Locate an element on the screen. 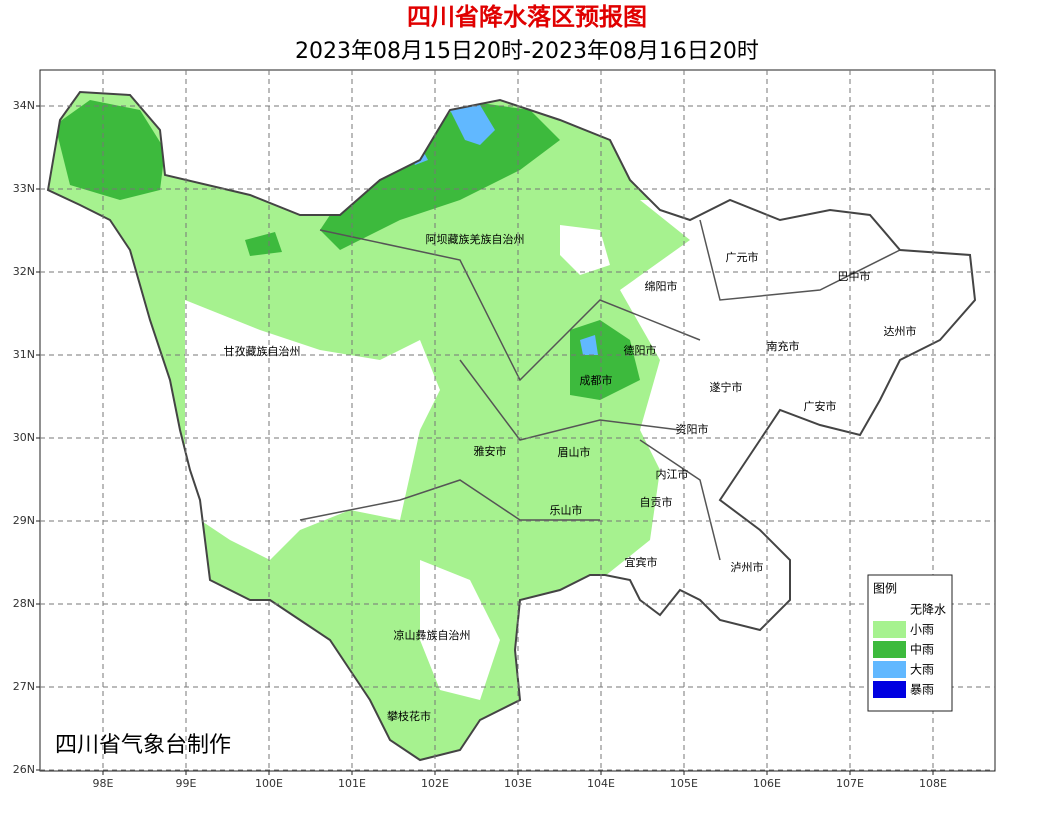 The height and width of the screenshot is (825, 1055). lon-tick-label: 98E is located at coordinates (103, 783).